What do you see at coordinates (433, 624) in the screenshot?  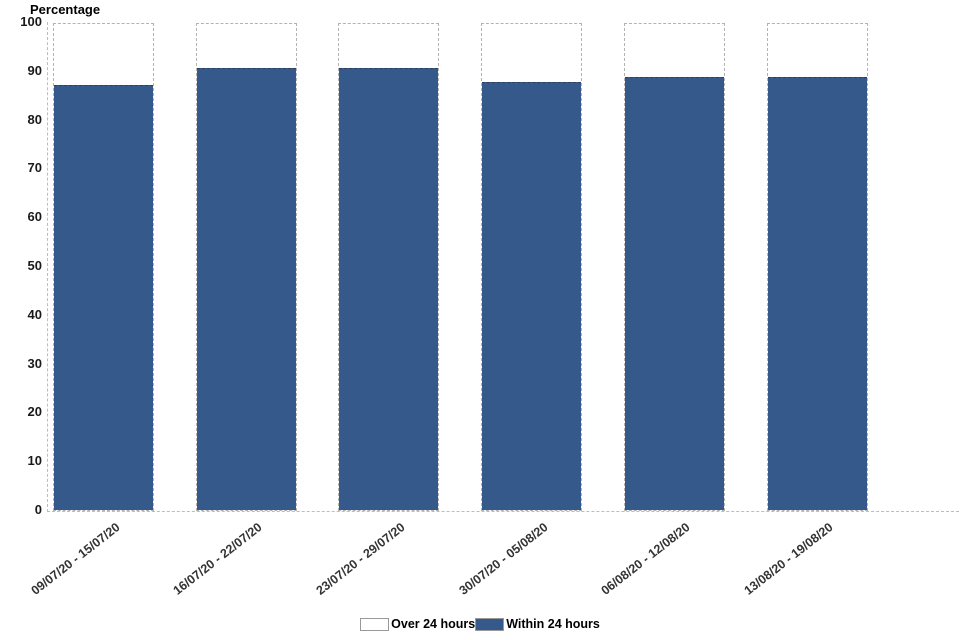 I see `legend-label-over-24-hours: Over 24 hours` at bounding box center [433, 624].